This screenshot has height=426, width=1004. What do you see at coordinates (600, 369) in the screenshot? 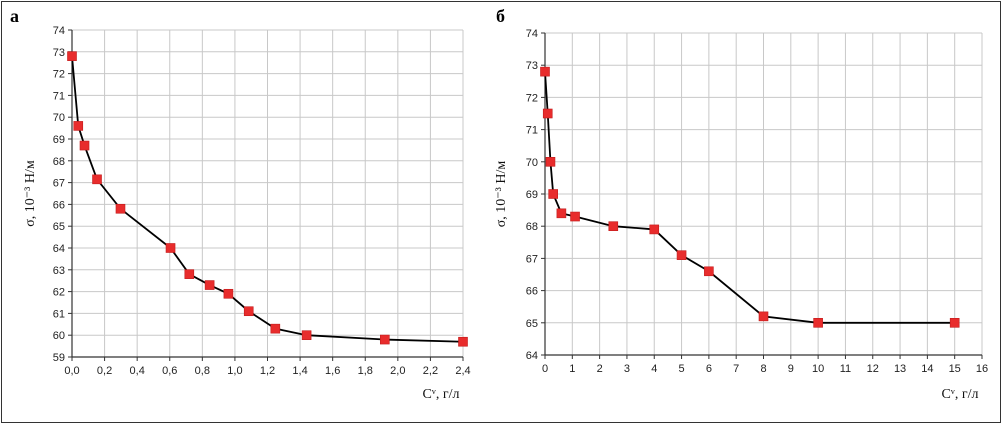
I see `chart1-x-tick-label: 2` at bounding box center [600, 369].